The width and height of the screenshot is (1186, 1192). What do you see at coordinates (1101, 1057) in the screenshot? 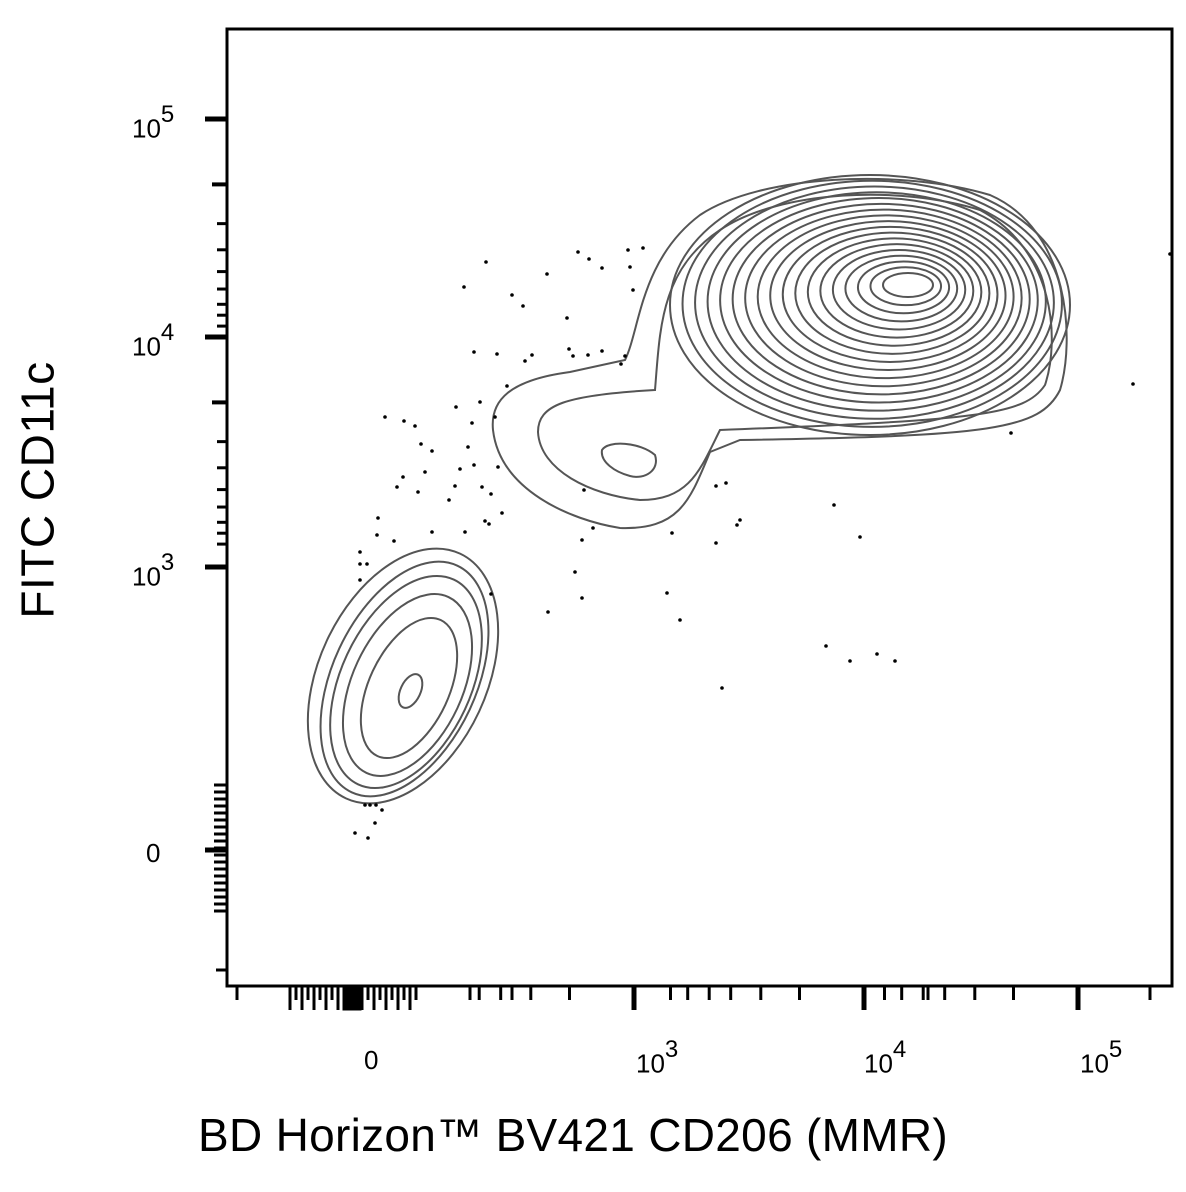
I see `x-tick-label: 10⁵` at bounding box center [1101, 1057].